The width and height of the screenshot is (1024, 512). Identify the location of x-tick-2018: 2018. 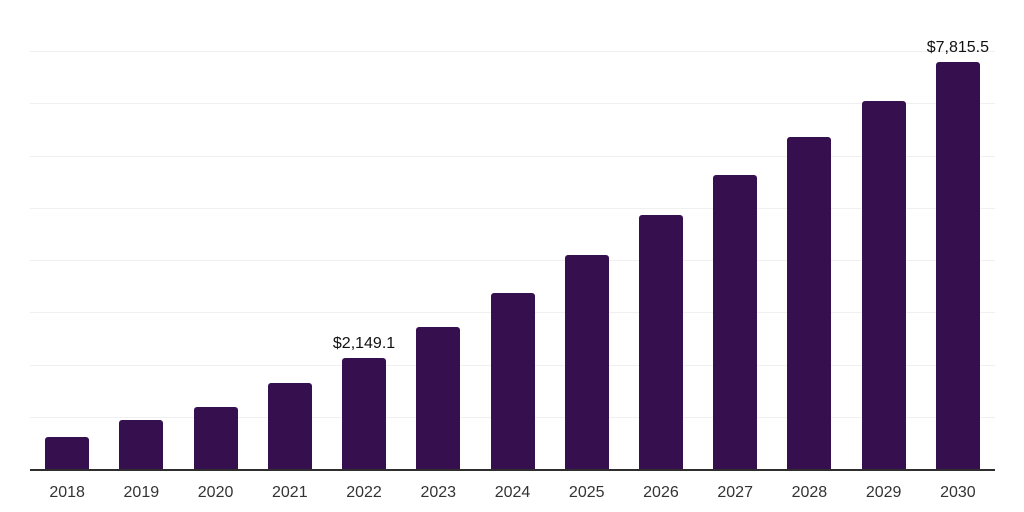
(67, 492).